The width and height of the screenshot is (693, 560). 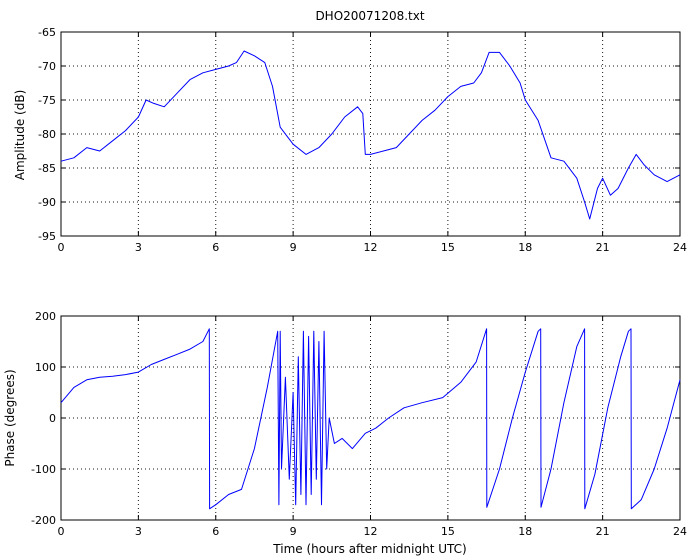 I want to click on bottom-chart-ylabel: Phase (degrees), so click(x=10, y=417).